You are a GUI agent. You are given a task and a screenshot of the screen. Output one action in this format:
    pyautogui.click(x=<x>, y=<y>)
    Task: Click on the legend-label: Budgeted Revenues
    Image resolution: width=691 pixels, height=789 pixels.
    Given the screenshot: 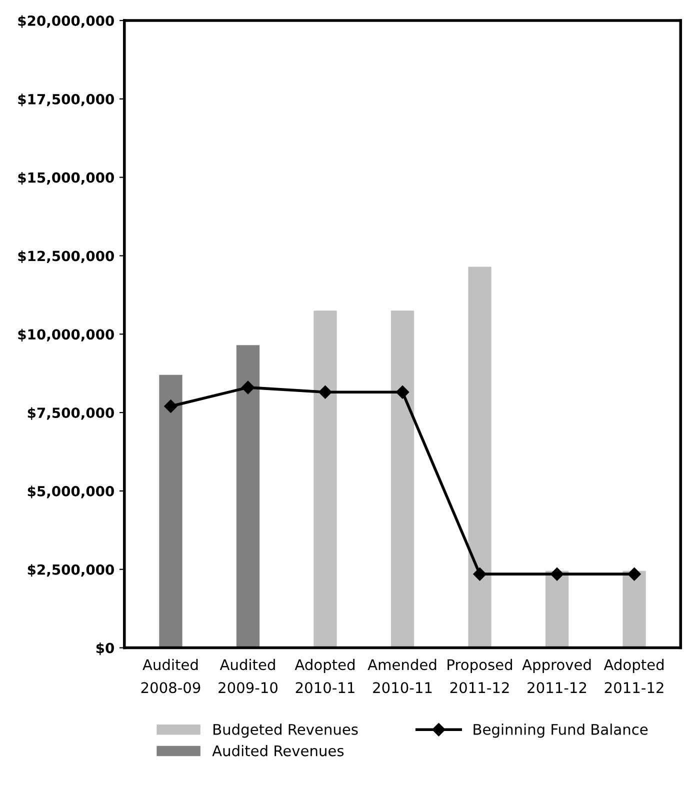 What is the action you would take?
    pyautogui.click(x=286, y=731)
    